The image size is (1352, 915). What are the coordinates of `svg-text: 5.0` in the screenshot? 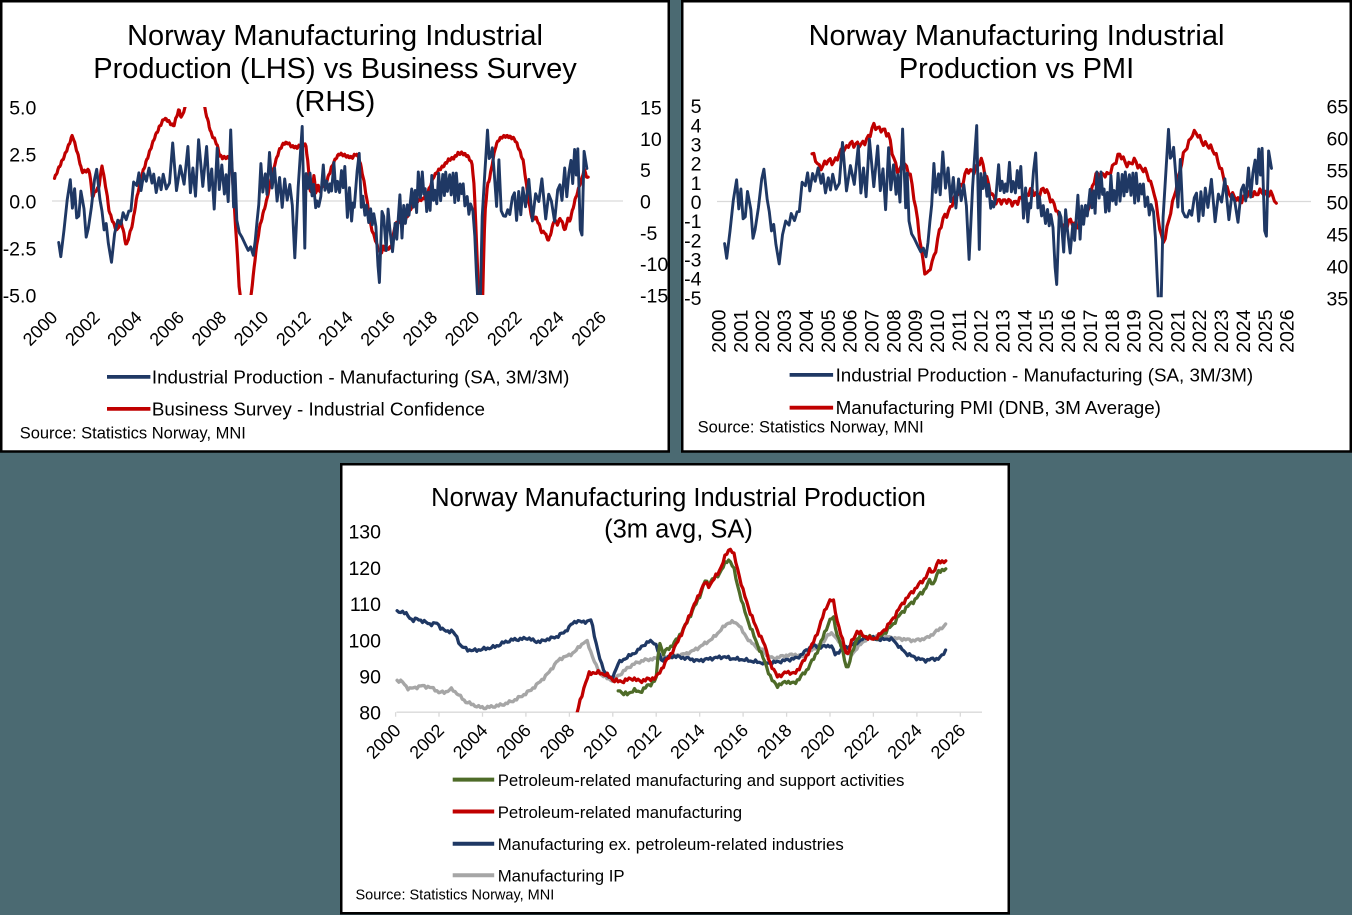 It's located at (22, 109).